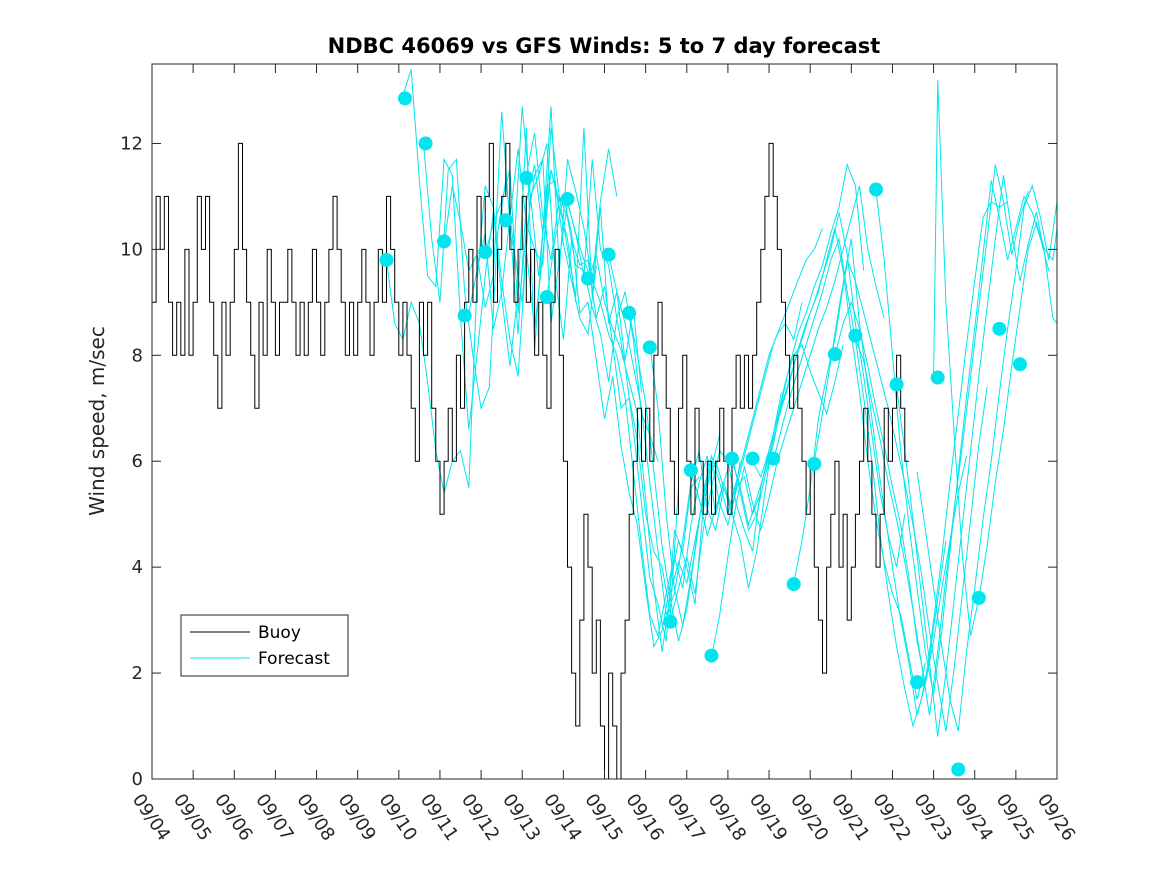  I want to click on y-tick-label: 12, so click(131, 143).